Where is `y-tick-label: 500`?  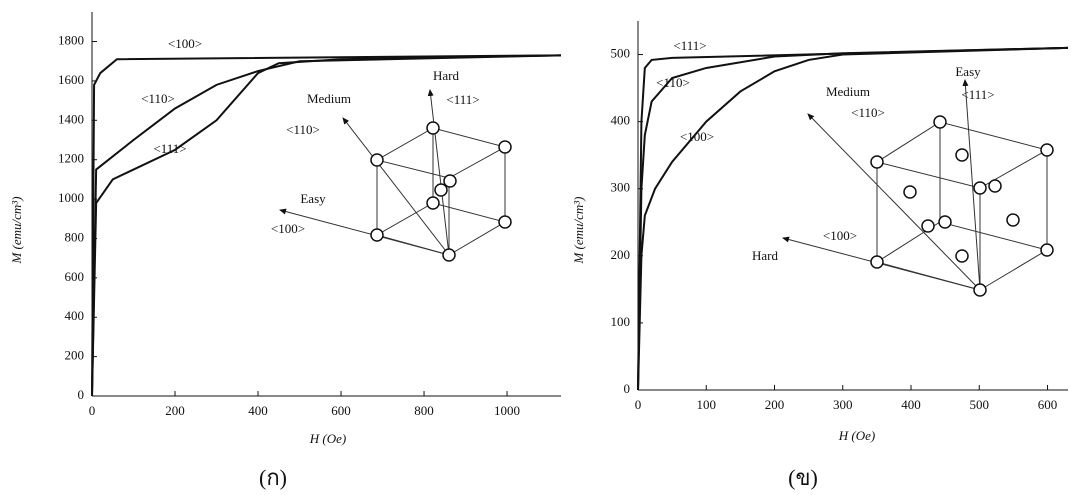
y-tick-label: 500 is located at coordinates (621, 53).